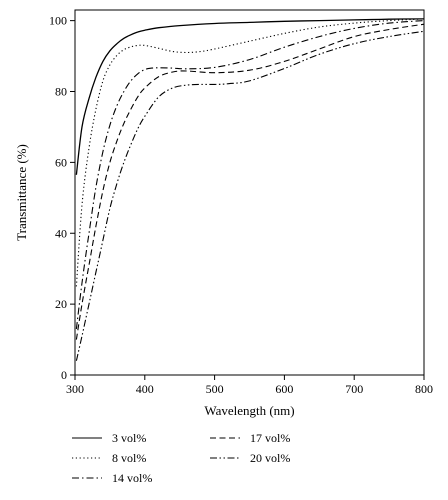 The image size is (448, 500). What do you see at coordinates (61, 92) in the screenshot?
I see `y-tick-label: 80` at bounding box center [61, 92].